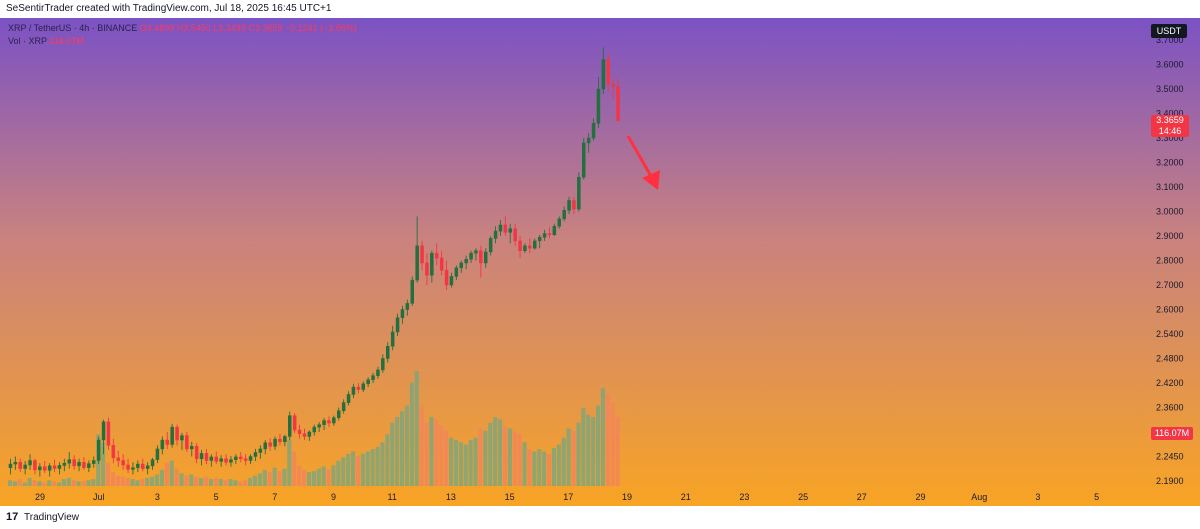 The image size is (1200, 529). Describe the element at coordinates (1170, 65) in the screenshot. I see `y-tick-label: 3.6000` at that location.